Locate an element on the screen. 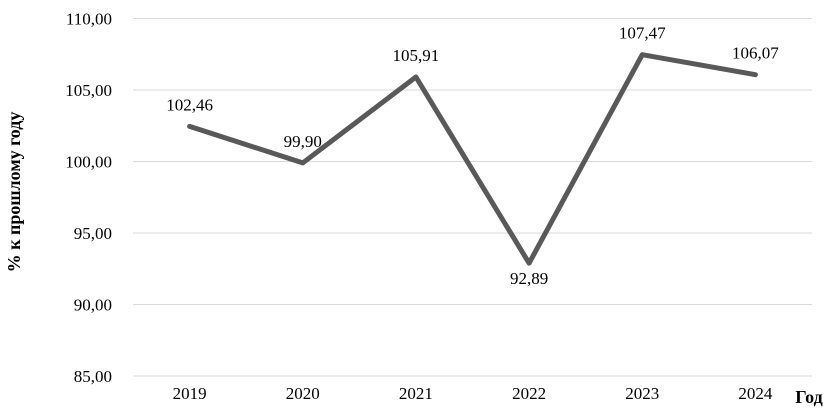 The width and height of the screenshot is (832, 419). x-category-label: 2023 is located at coordinates (642, 393).